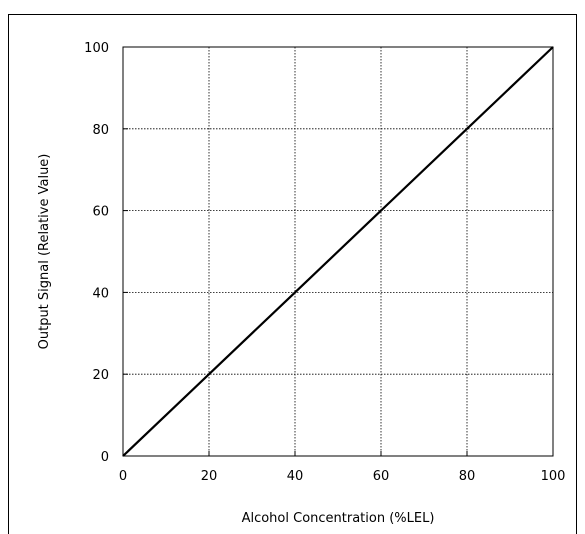 This screenshot has height=534, width=585. What do you see at coordinates (295, 476) in the screenshot?
I see `x-tick-label: 40` at bounding box center [295, 476].